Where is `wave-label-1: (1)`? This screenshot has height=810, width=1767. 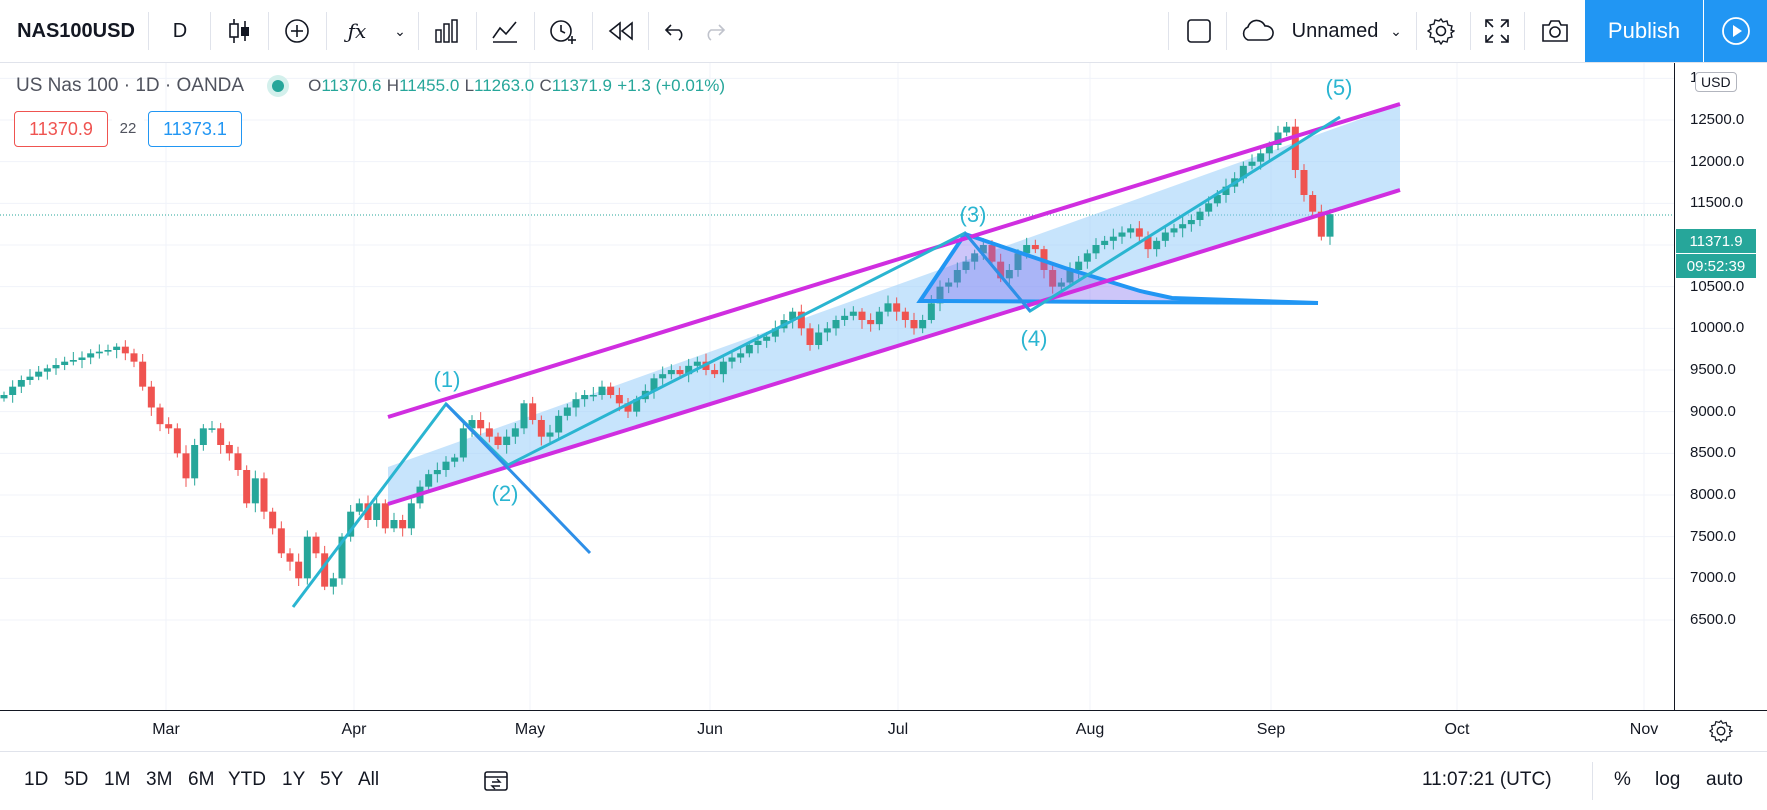 wave-label-1: (1) is located at coordinates (447, 379).